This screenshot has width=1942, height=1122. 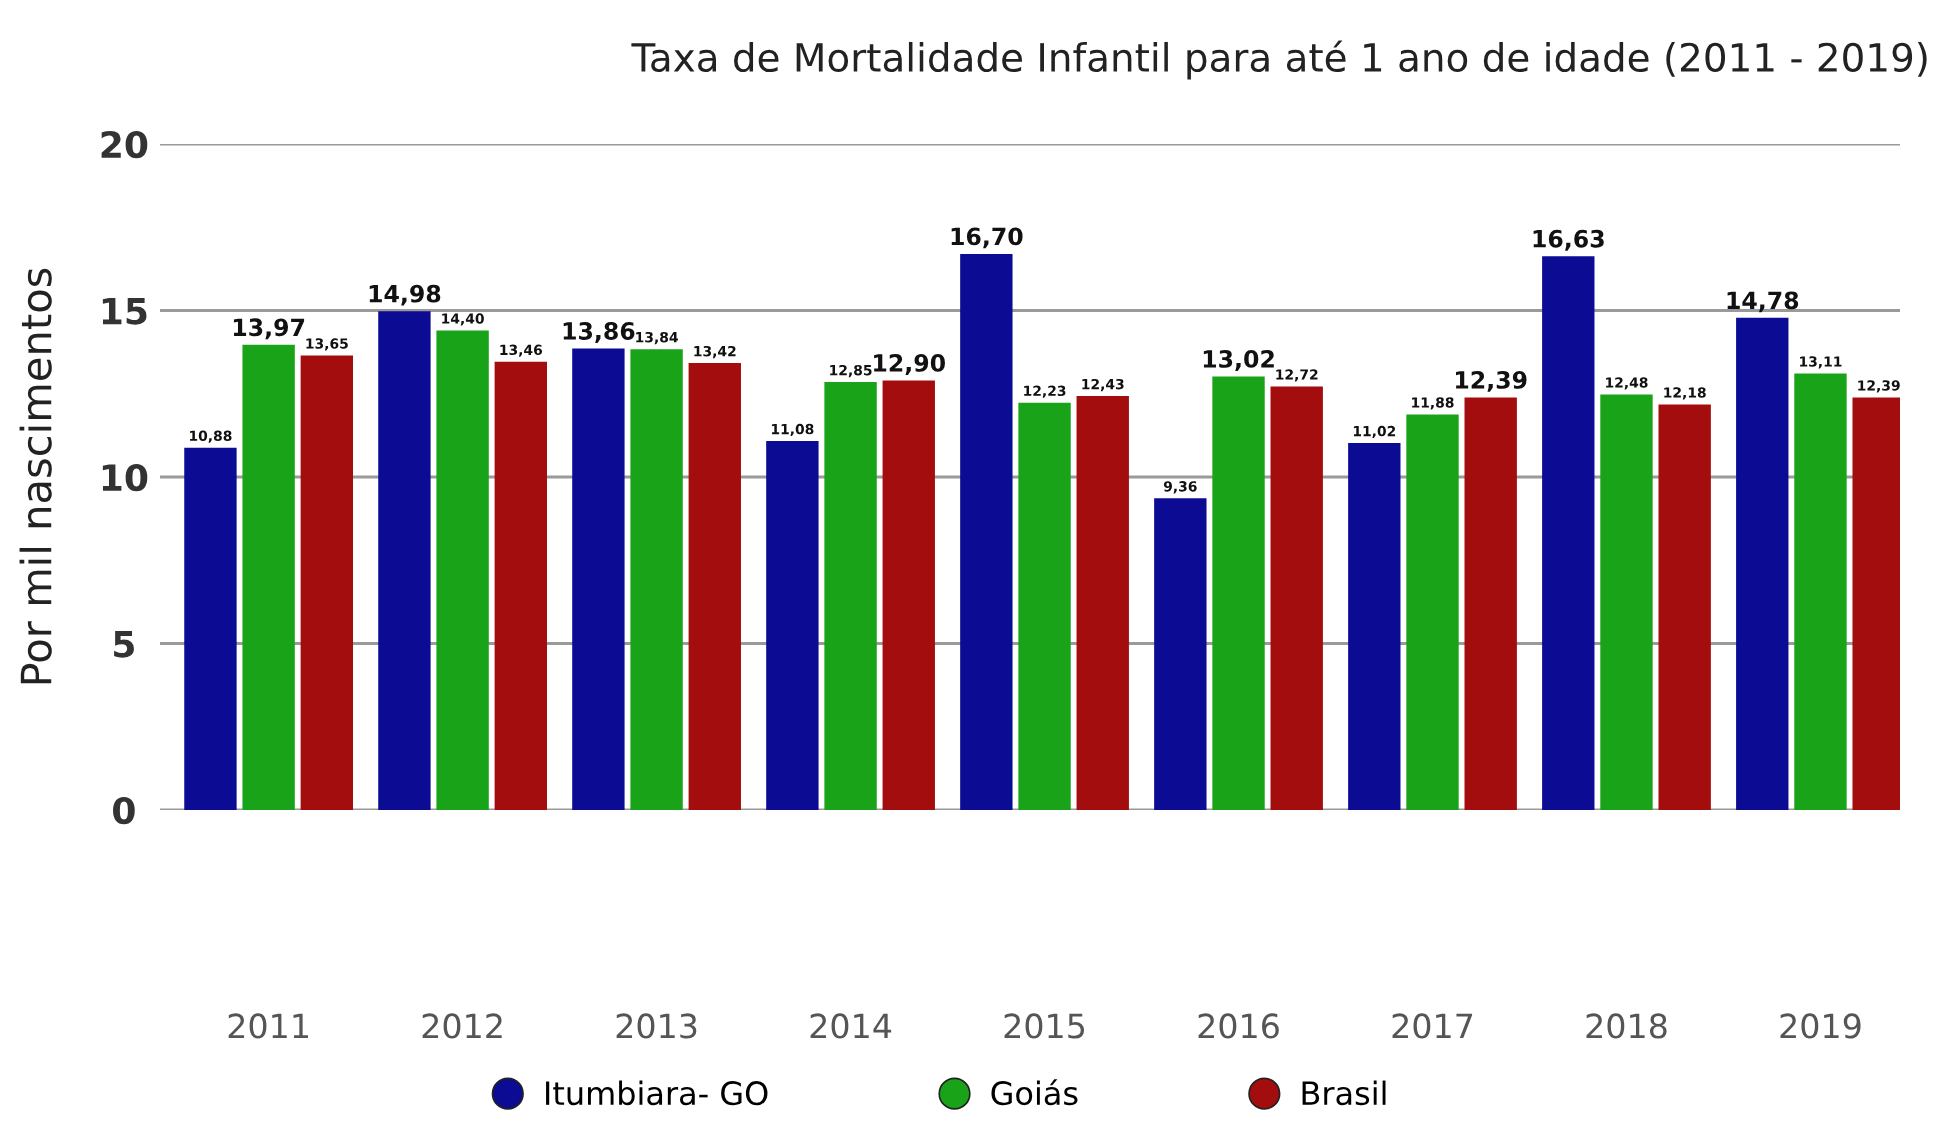 I want to click on x-tick-label: 2013, so click(x=656, y=1026).